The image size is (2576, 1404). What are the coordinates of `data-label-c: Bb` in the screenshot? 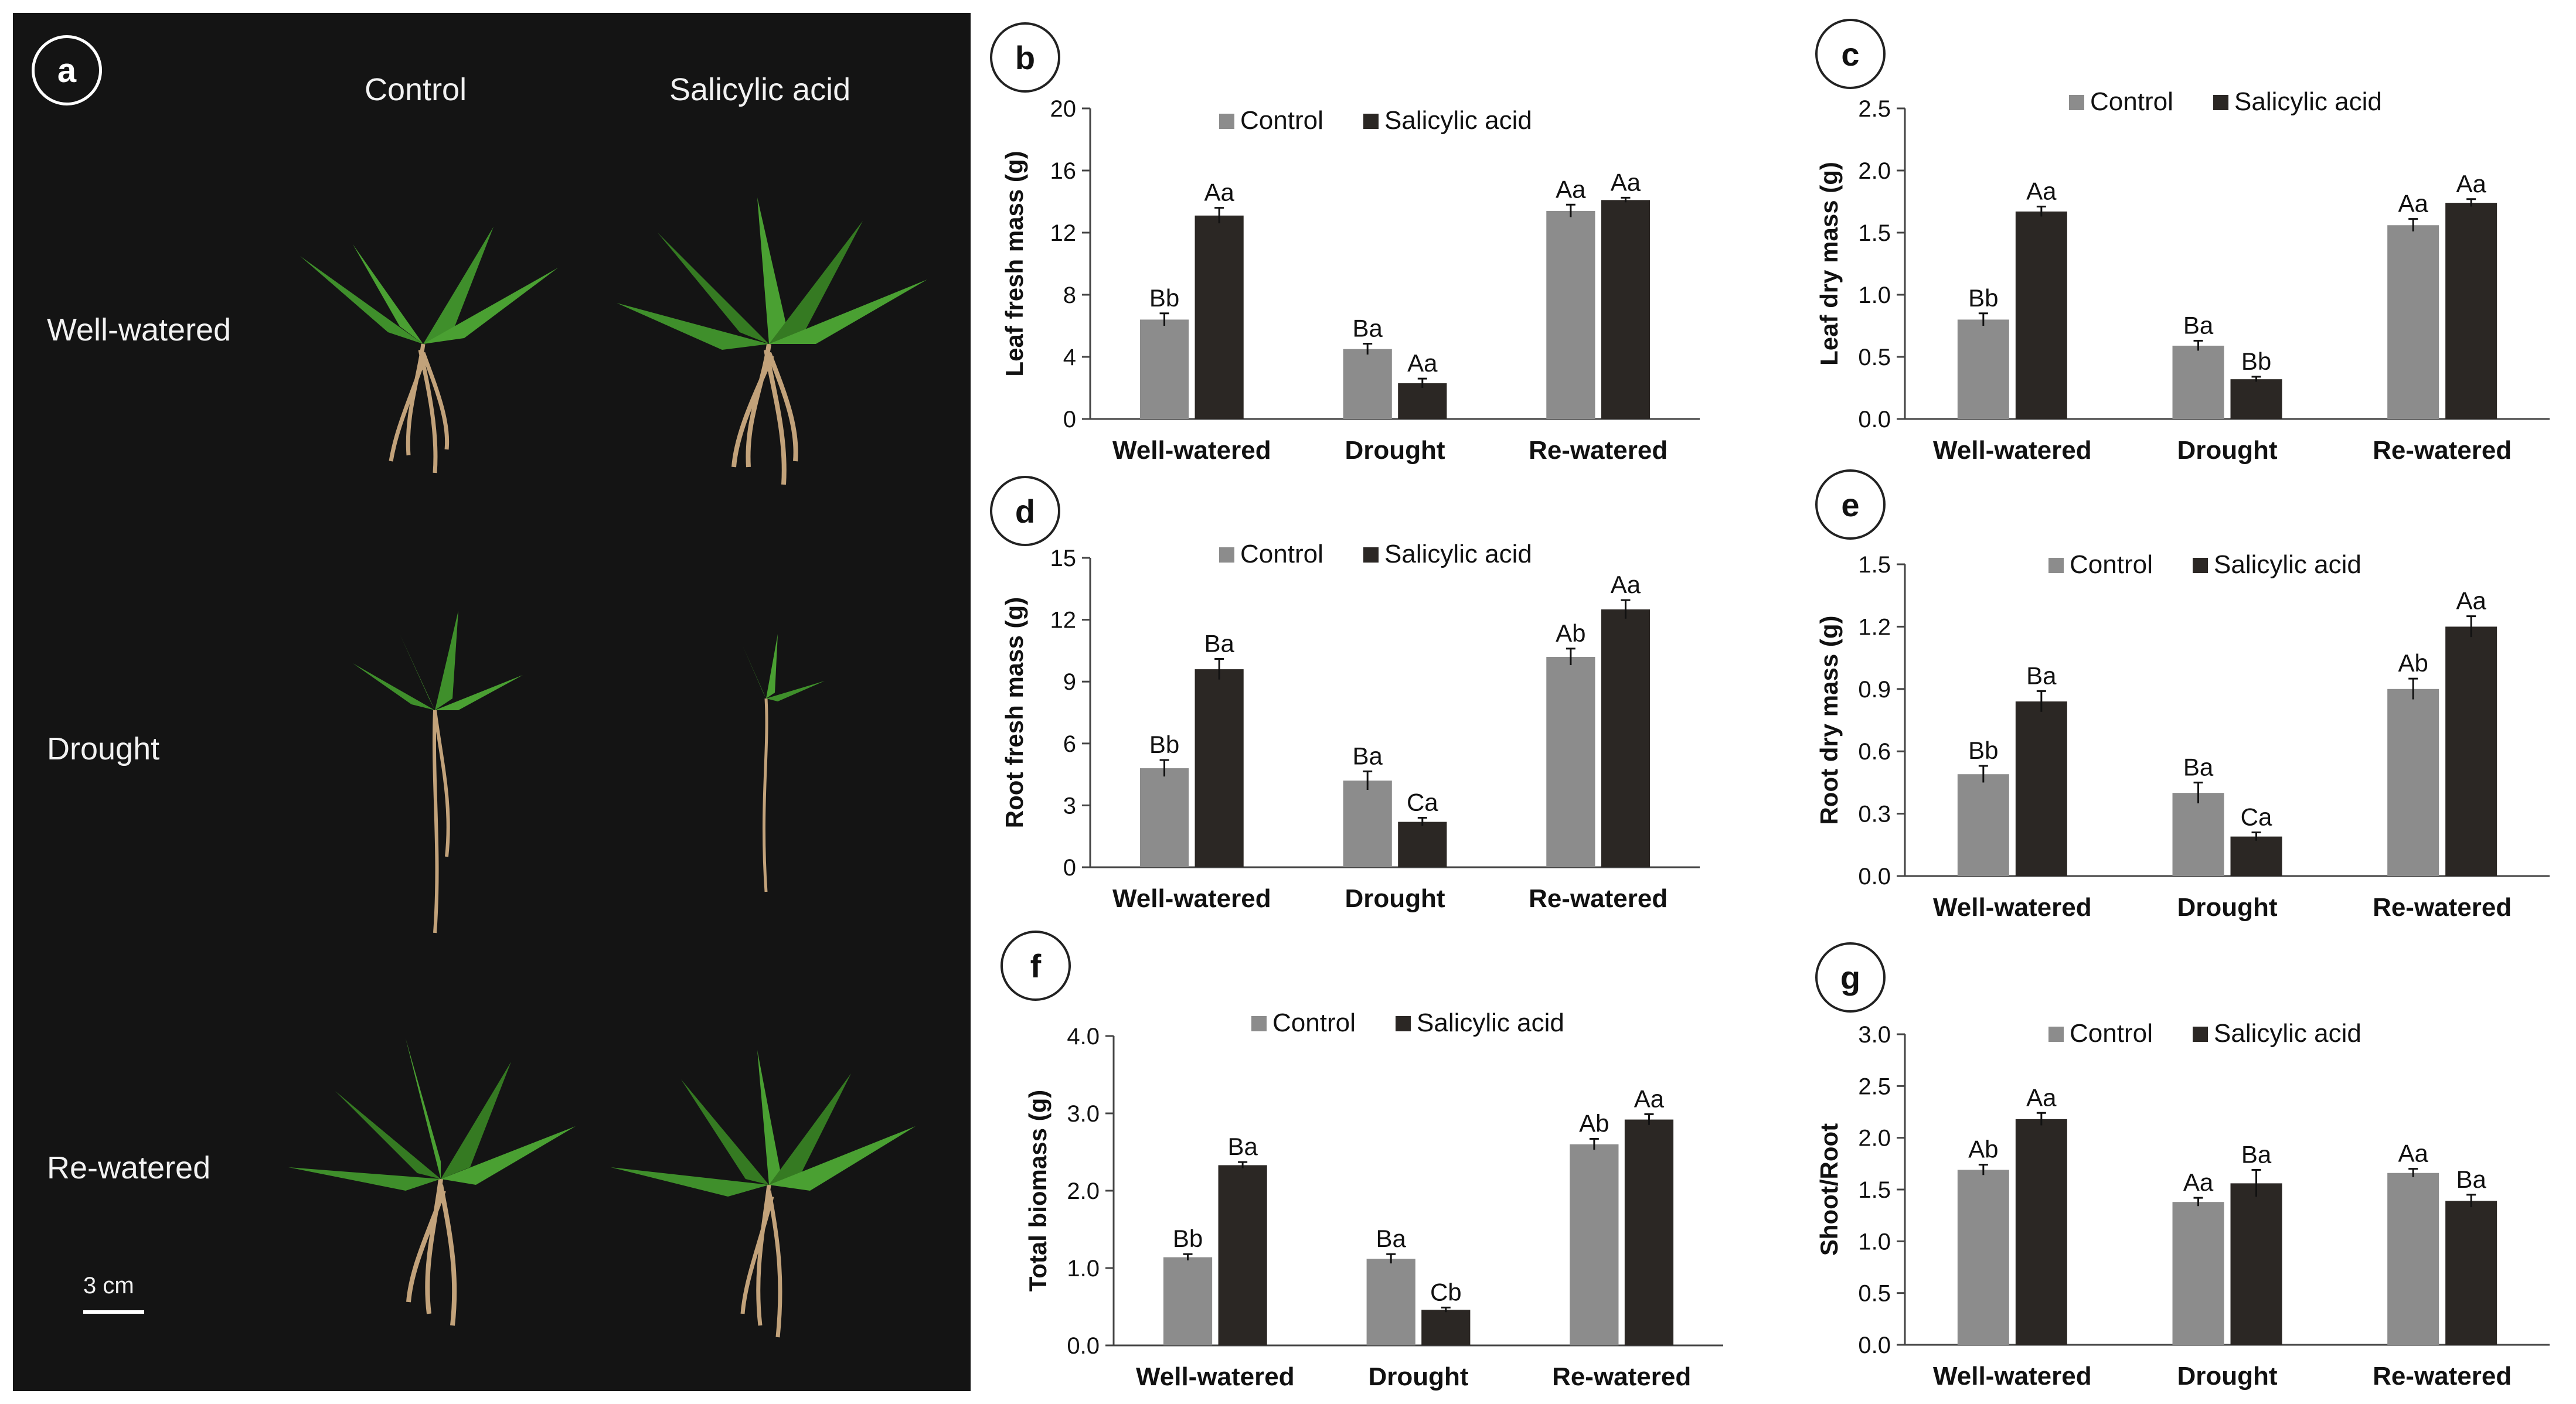 It's located at (2256, 361).